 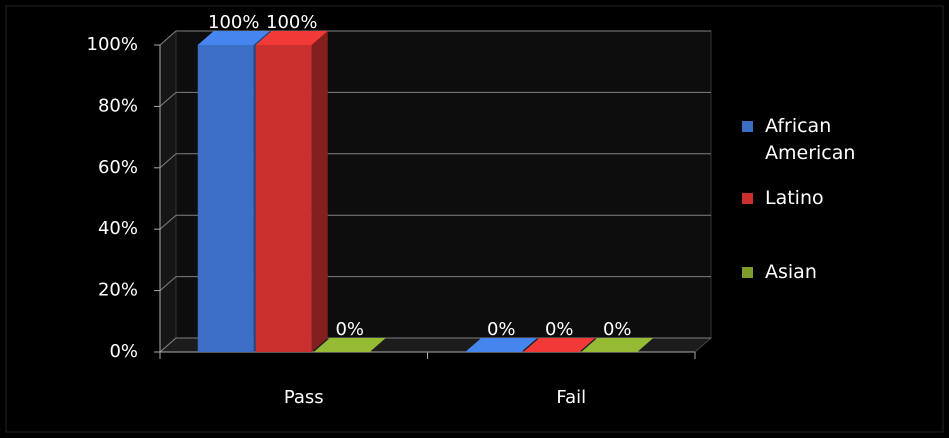 I want to click on legend-entry: Asian, so click(x=813, y=272).